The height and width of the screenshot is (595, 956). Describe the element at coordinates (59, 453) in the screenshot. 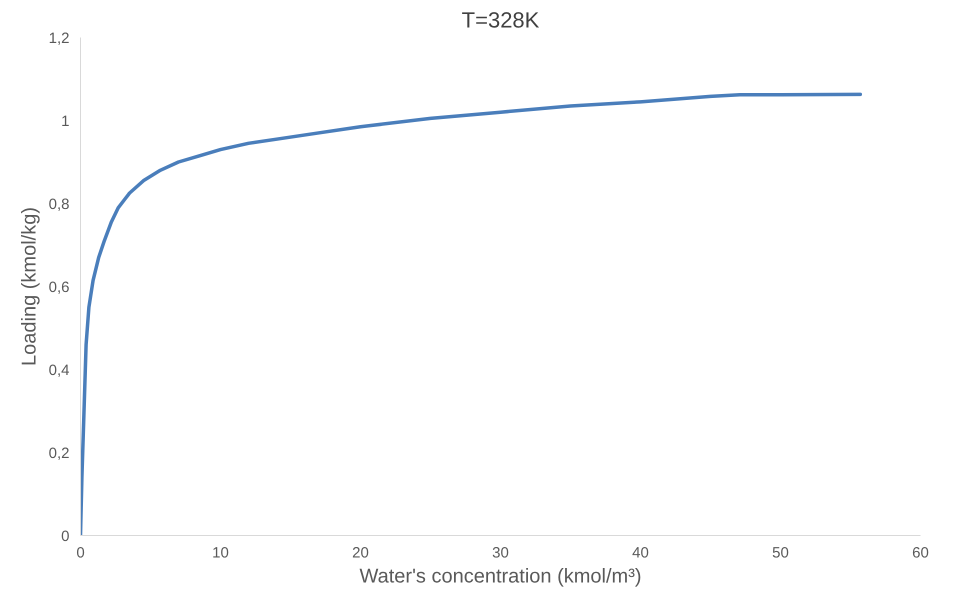

I see `y-tick-label: 0,2` at that location.